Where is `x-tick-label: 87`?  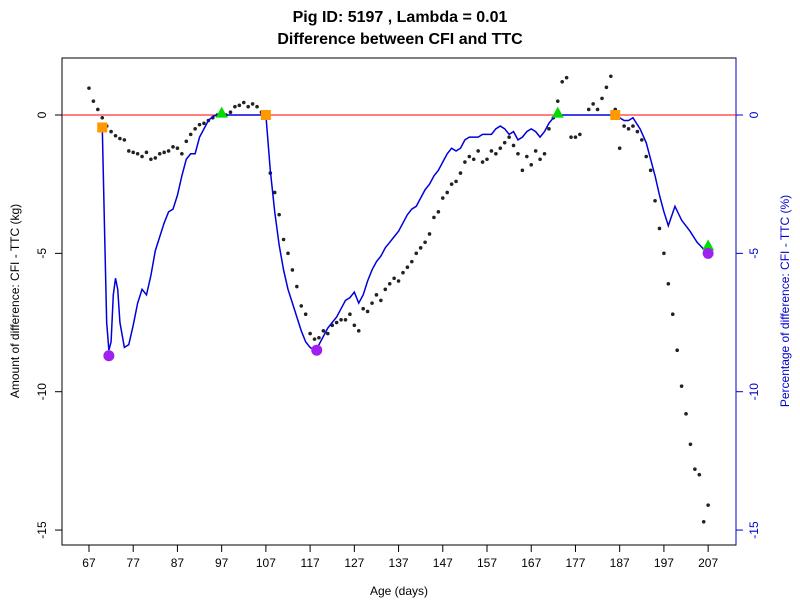
x-tick-label: 87 is located at coordinates (178, 563).